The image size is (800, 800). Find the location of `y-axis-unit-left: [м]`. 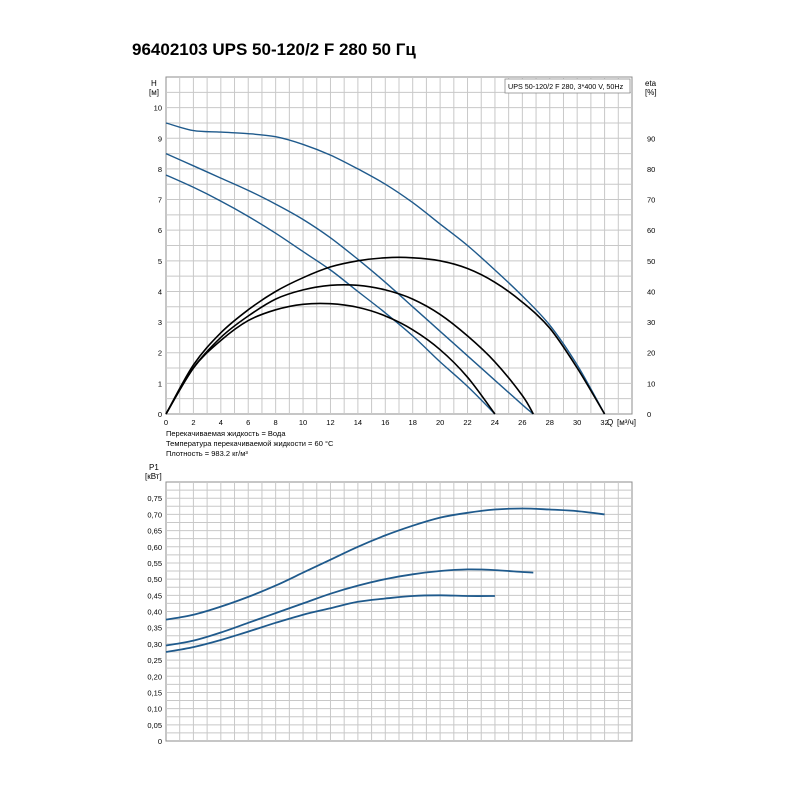

y-axis-unit-left: [м] is located at coordinates (154, 92).